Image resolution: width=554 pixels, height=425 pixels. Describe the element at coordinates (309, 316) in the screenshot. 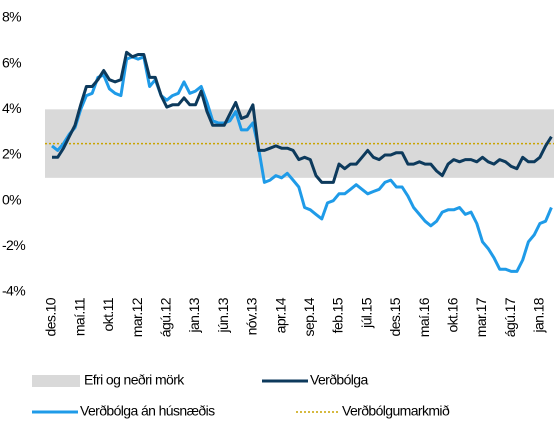

I see `x-tick-label: sep.14` at that location.